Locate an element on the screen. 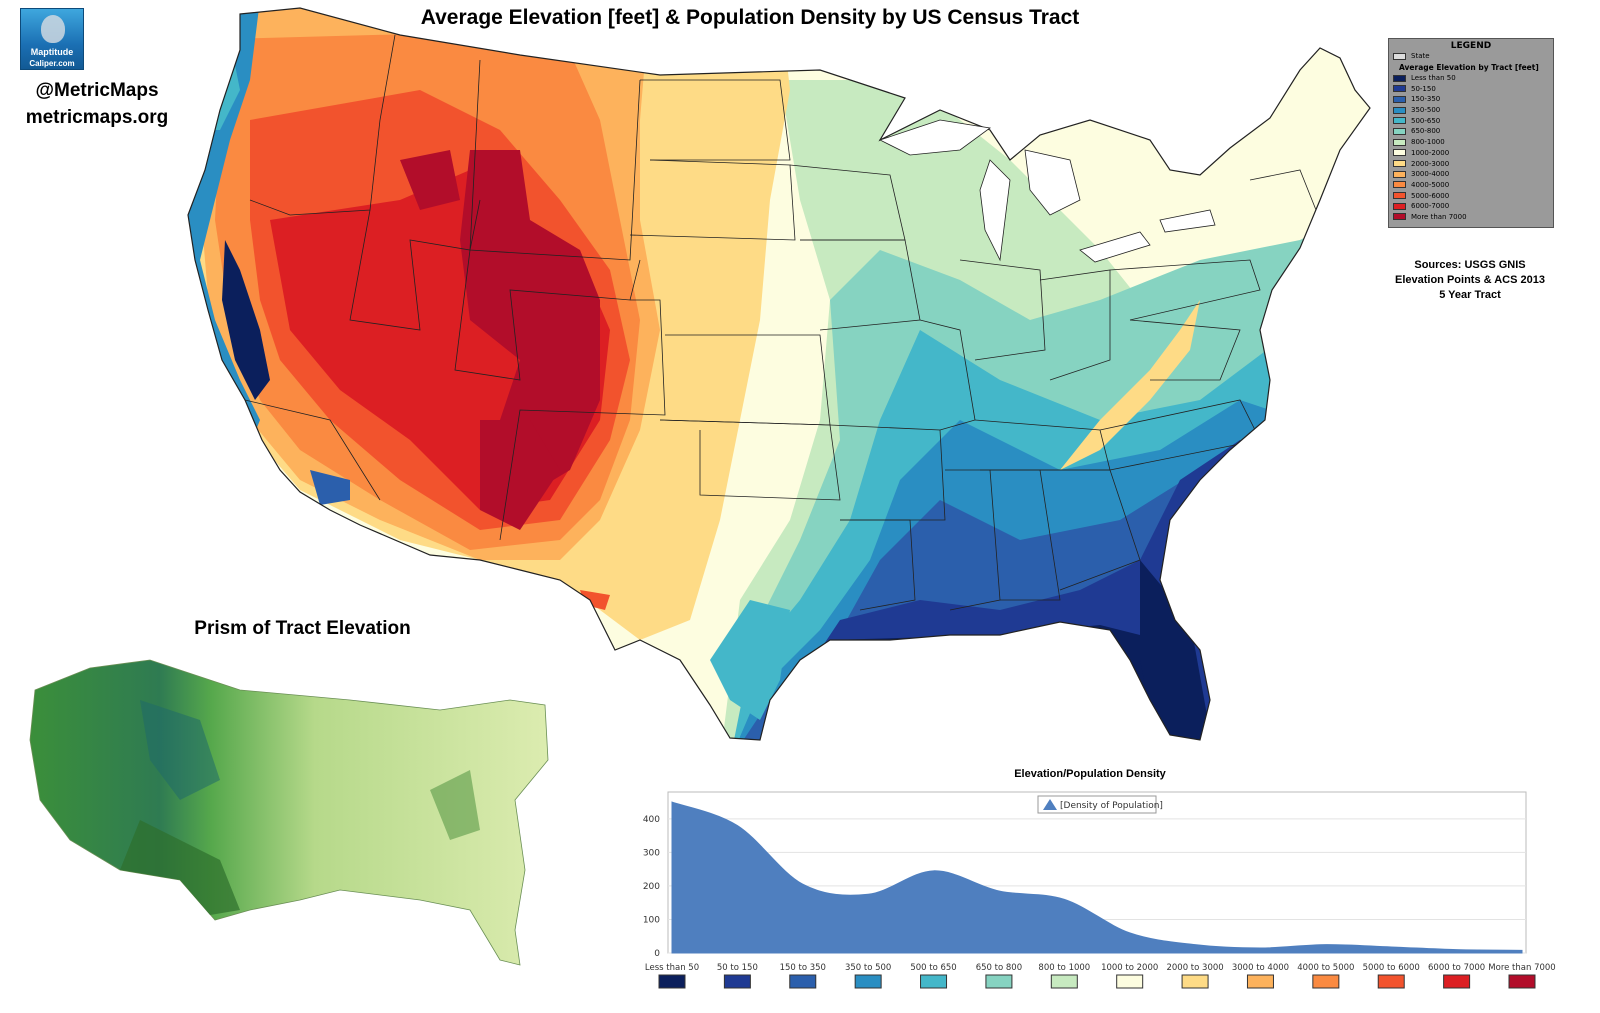  x-category-label: 150 to 350 is located at coordinates (803, 968).